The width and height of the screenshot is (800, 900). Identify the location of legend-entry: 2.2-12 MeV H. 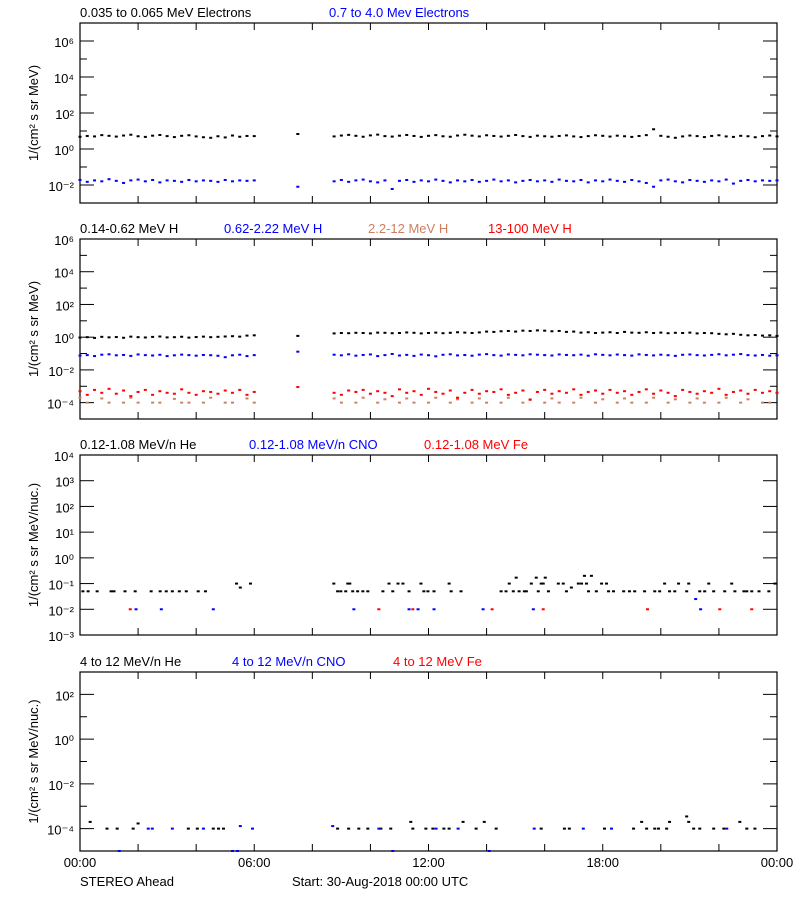
(408, 228).